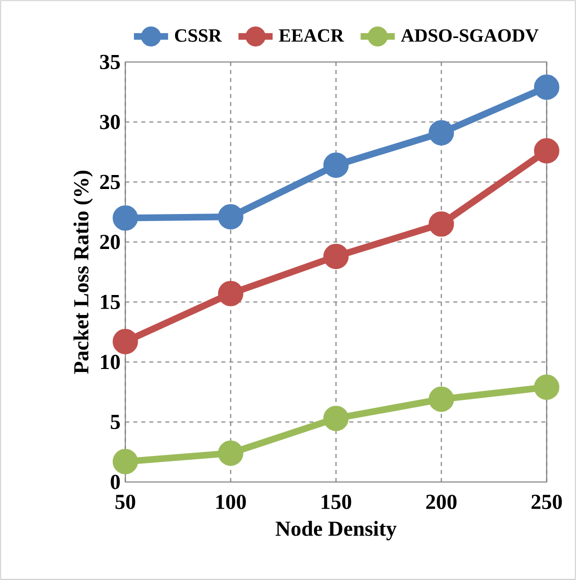 This screenshot has width=576, height=580. I want to click on x-tick-label: 50, so click(126, 502).